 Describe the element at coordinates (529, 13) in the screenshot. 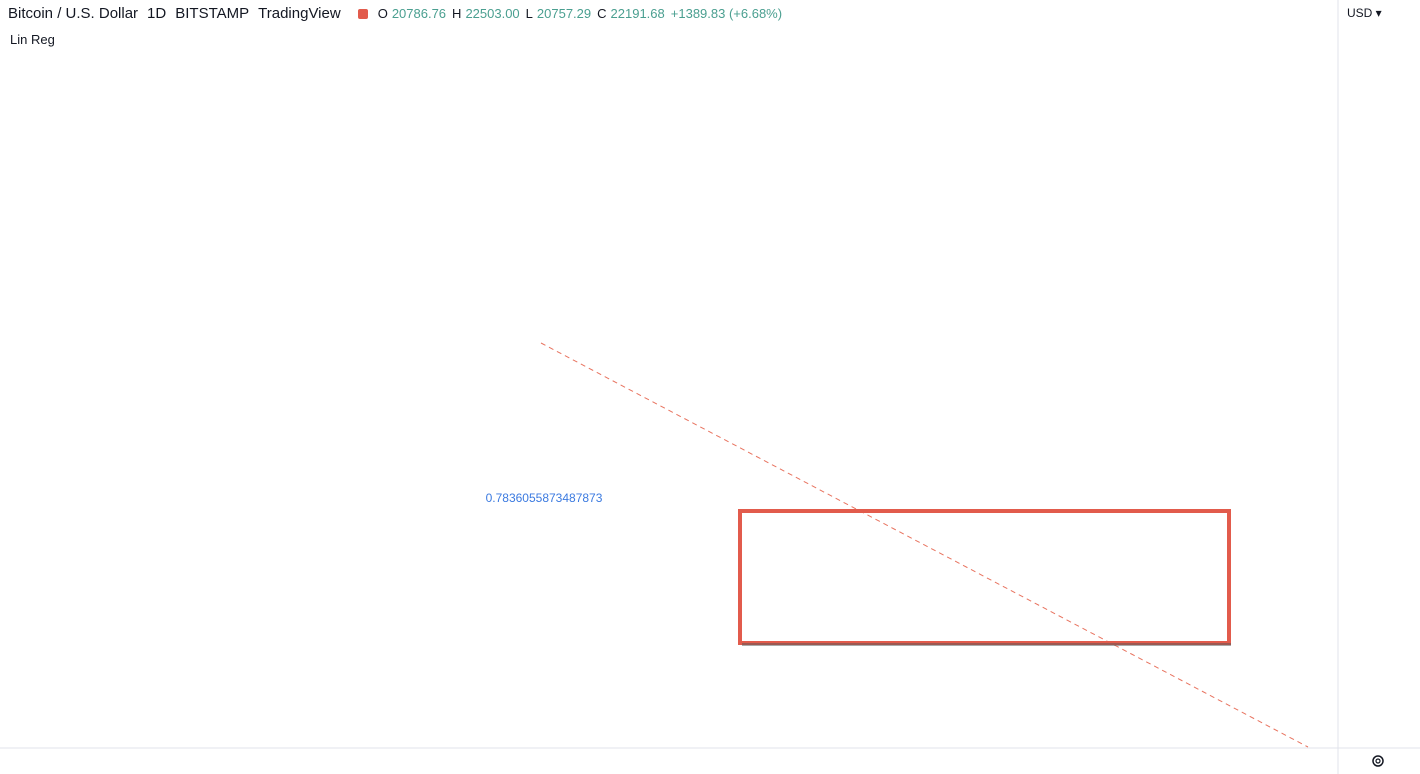

I see `ohlc-key: L` at that location.